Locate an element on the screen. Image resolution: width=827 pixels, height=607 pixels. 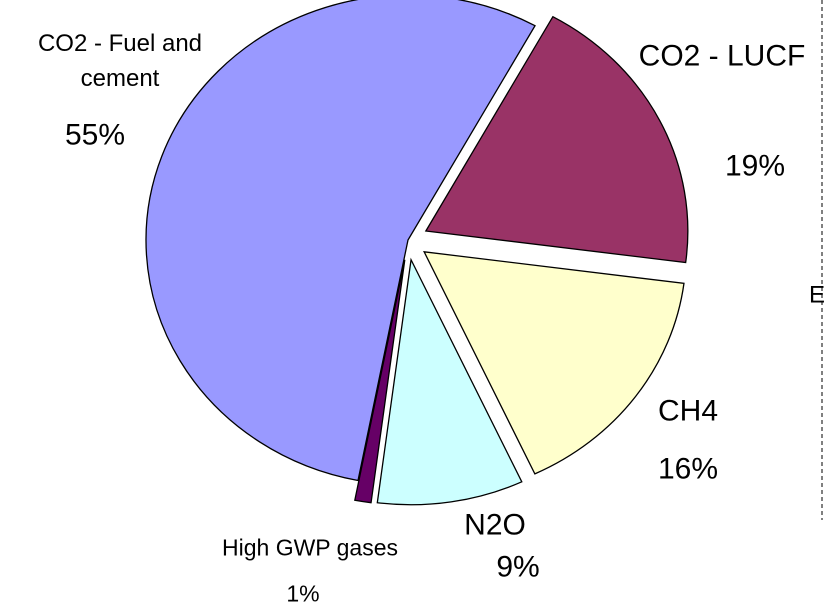
slice-label: CO2 - LUCF is located at coordinates (722, 56).